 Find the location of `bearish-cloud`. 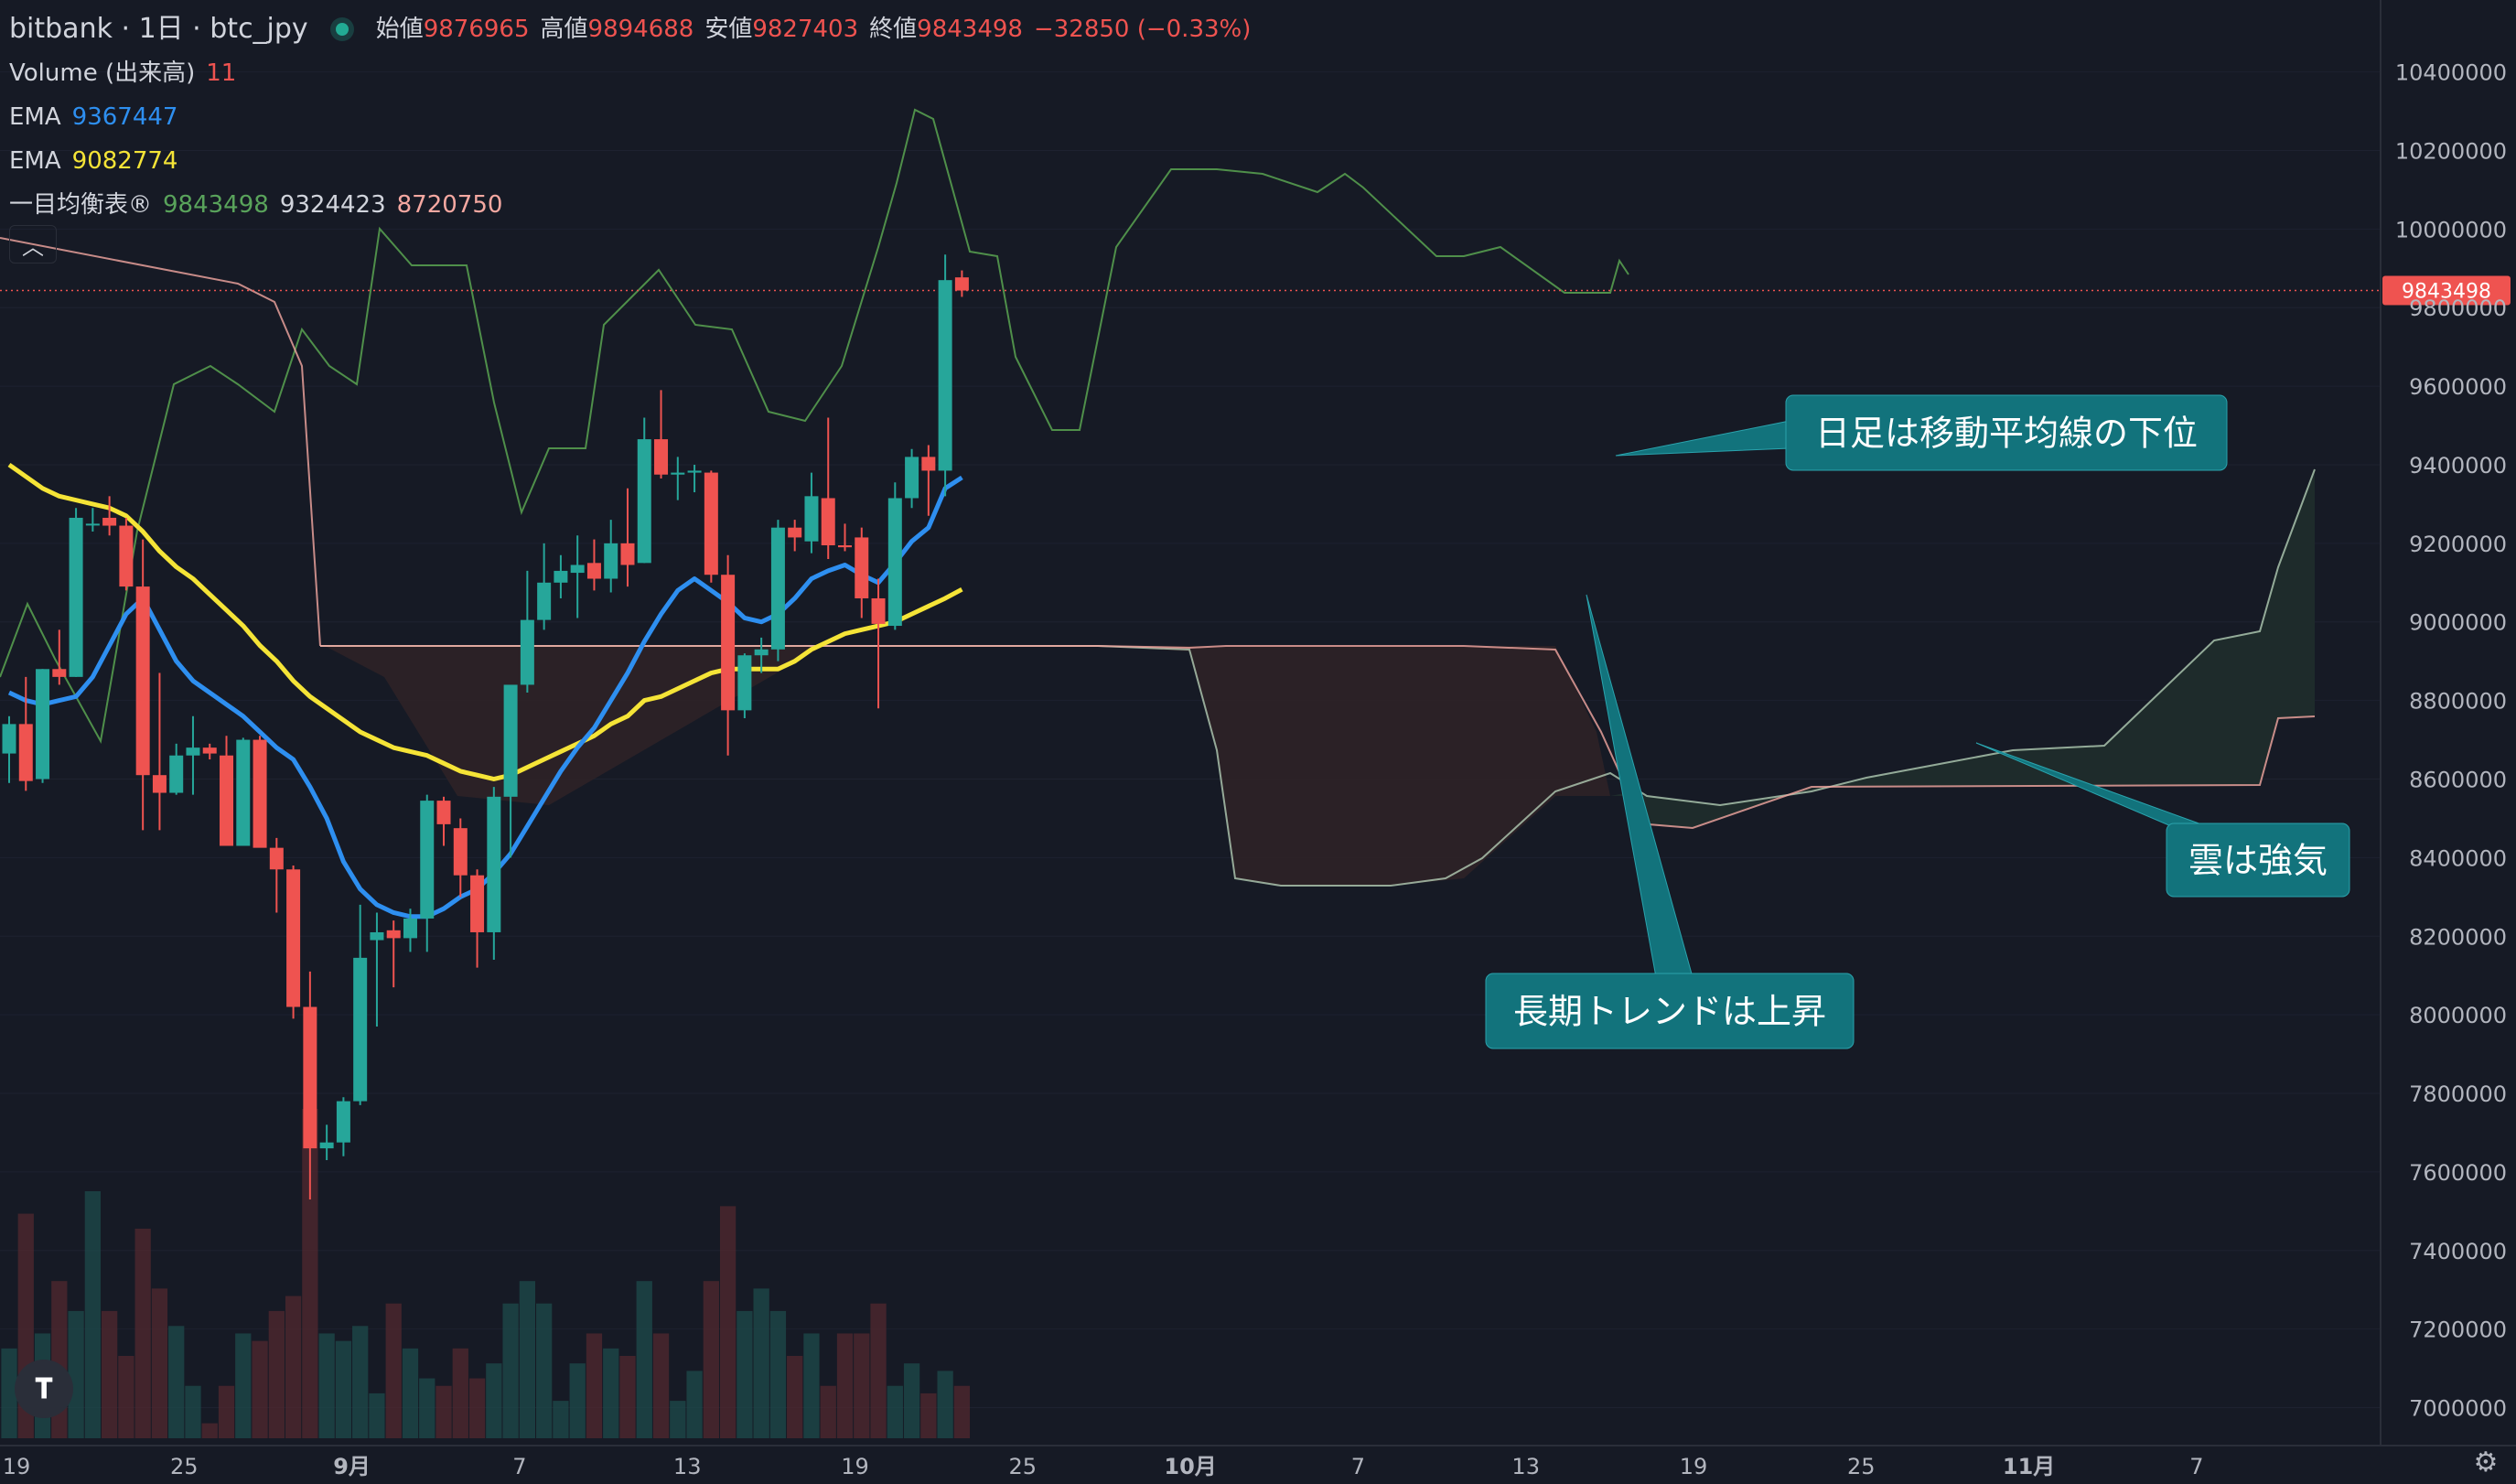

bearish-cloud is located at coordinates (967, 766).